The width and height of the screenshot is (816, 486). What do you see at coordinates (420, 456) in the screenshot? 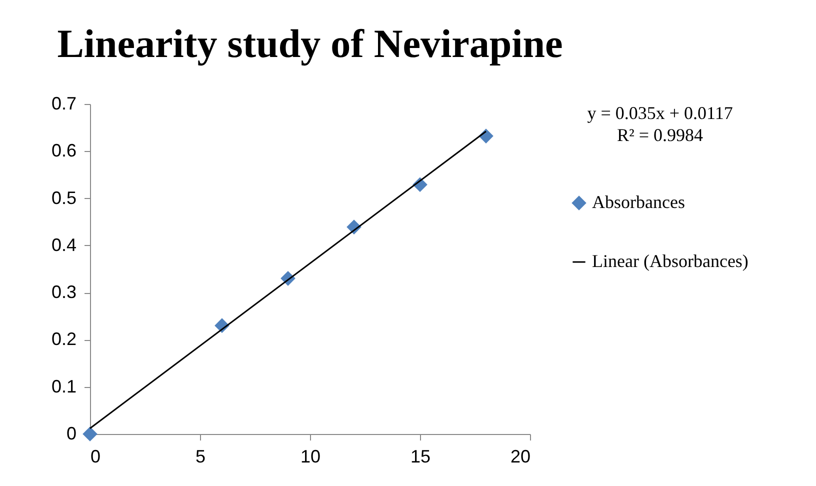
I see `x-tick-label: 15` at bounding box center [420, 456].